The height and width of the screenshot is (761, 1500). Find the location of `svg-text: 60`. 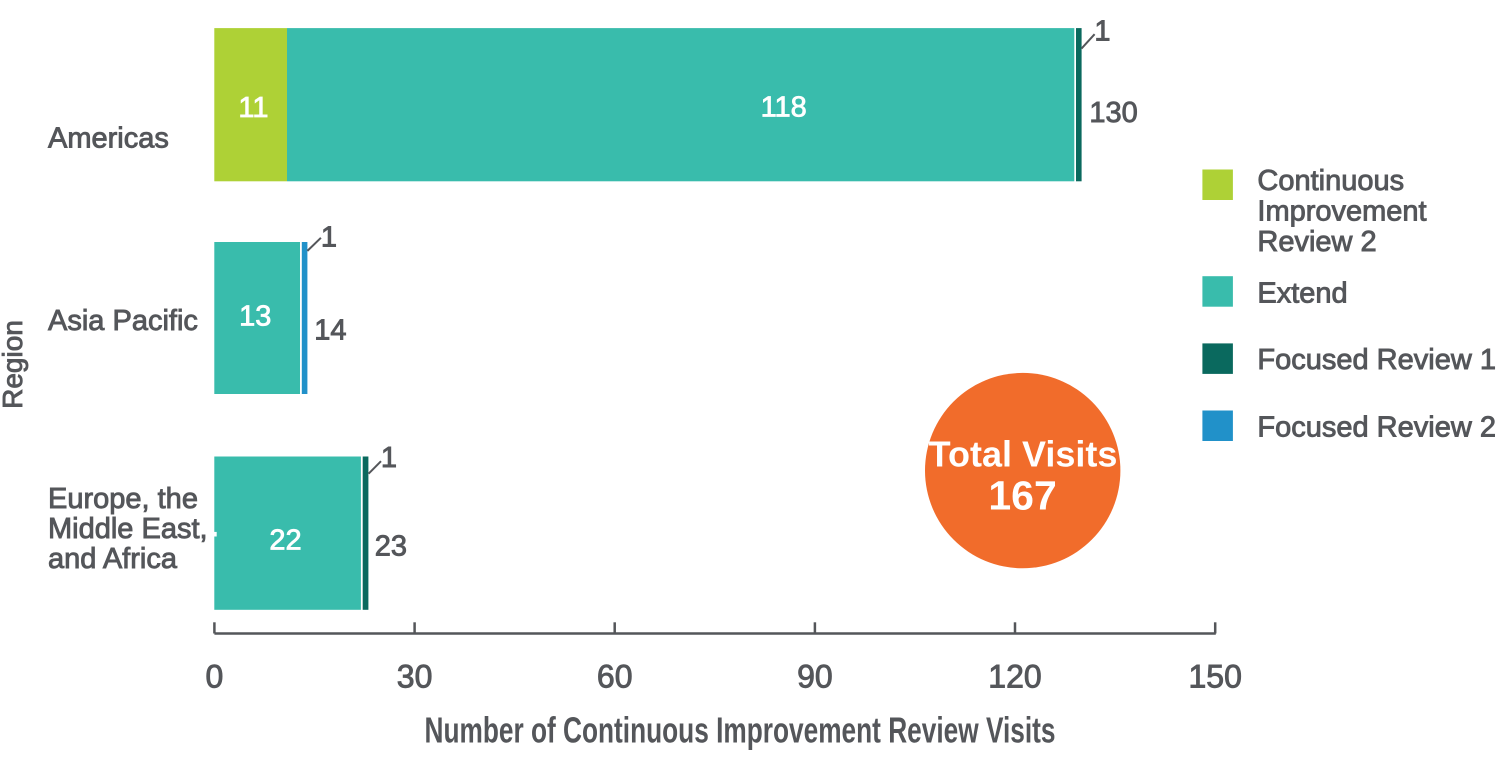

svg-text: 60 is located at coordinates (615, 677).